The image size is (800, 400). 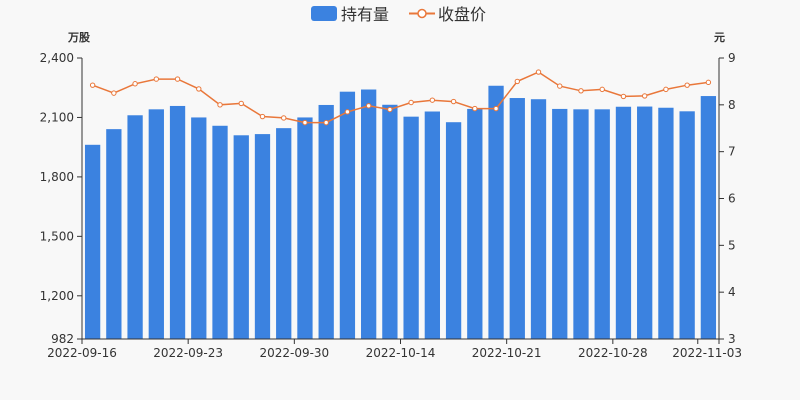 I want to click on legend-bar-label: 持有量, so click(x=365, y=14).